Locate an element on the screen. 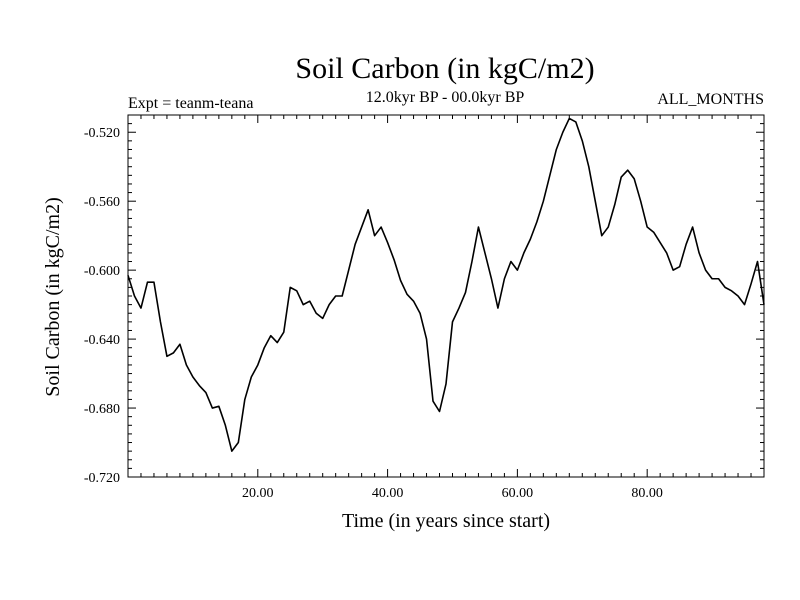 The width and height of the screenshot is (800, 600). chart-title: Soil Carbon (in kgC/m2) is located at coordinates (444, 68).